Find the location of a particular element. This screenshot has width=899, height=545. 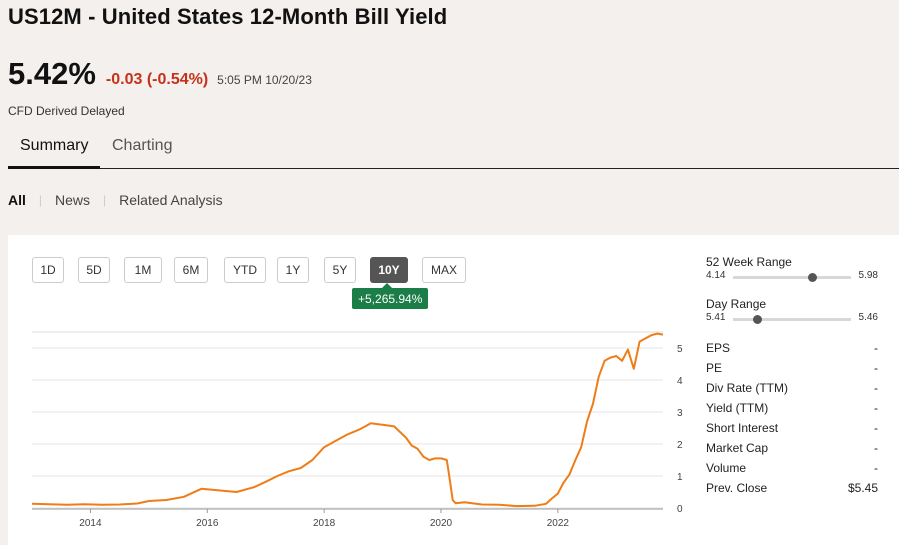

source-note: CFD Derived Delayed is located at coordinates (66, 111).